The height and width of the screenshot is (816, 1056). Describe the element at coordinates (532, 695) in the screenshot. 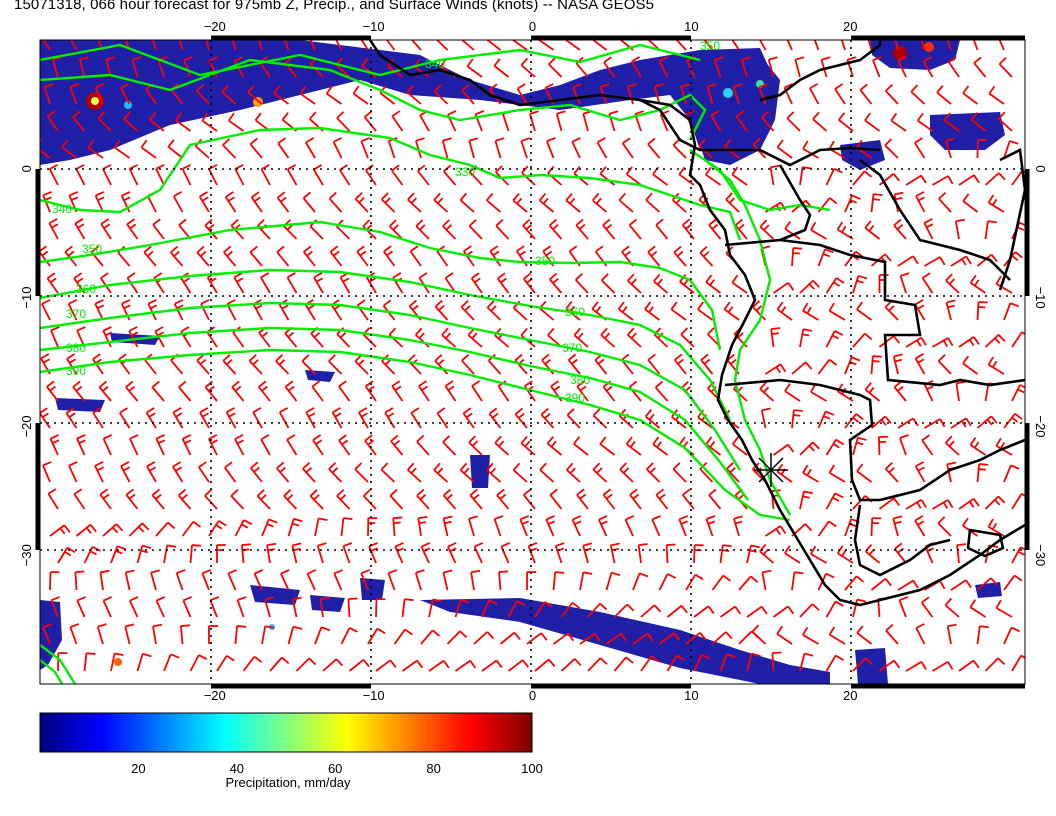

I see `lon-tick-label-bottom: 0` at that location.